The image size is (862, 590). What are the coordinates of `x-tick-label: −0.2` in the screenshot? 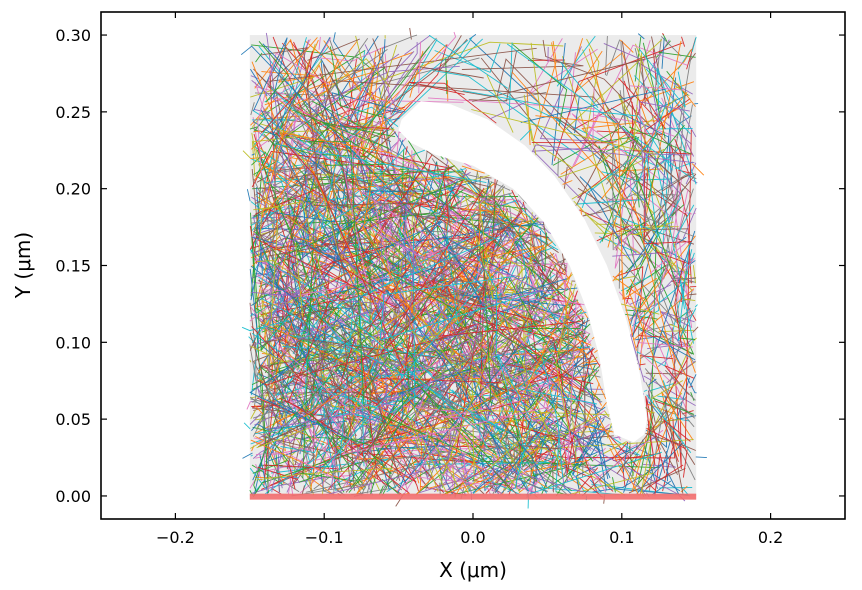 It's located at (175, 537).